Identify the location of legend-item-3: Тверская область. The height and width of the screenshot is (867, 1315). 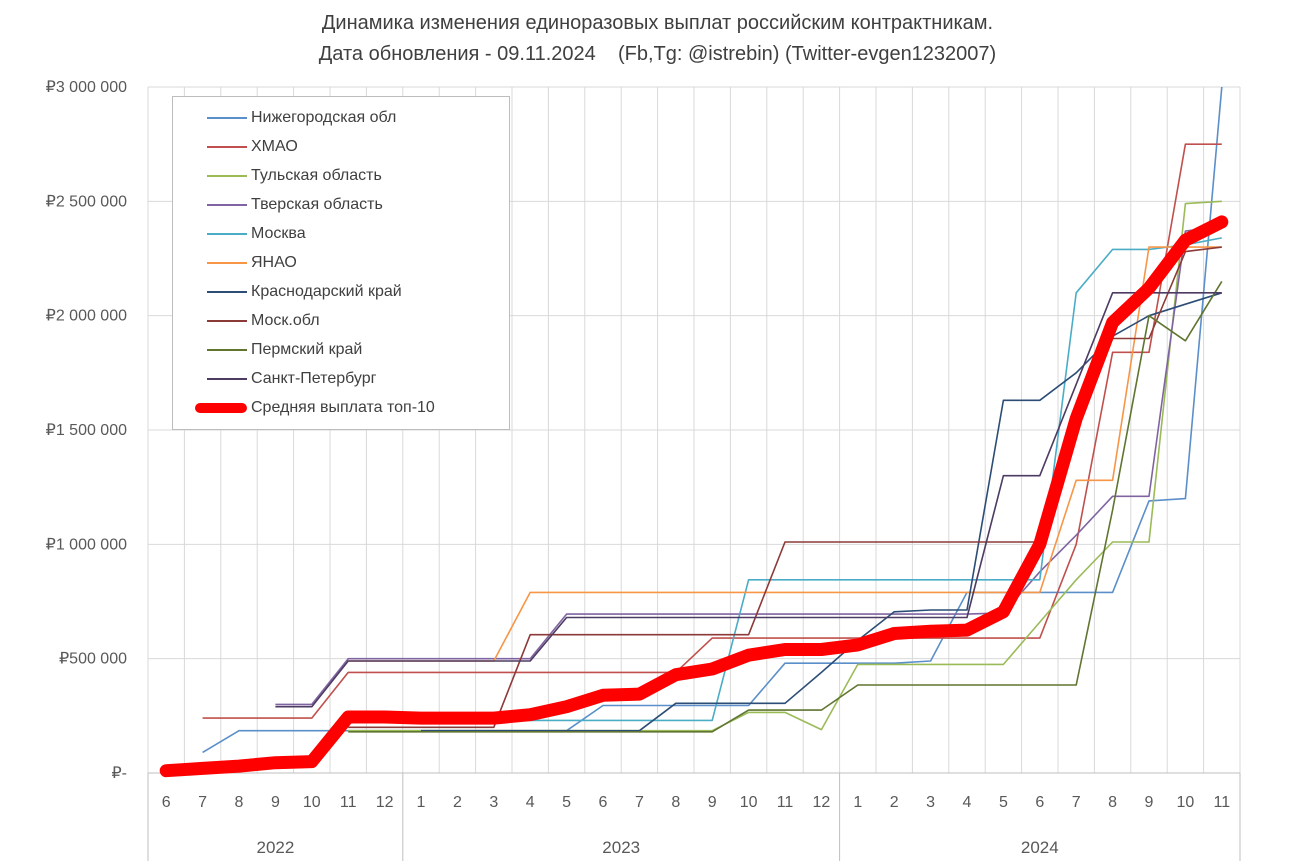
(341, 204).